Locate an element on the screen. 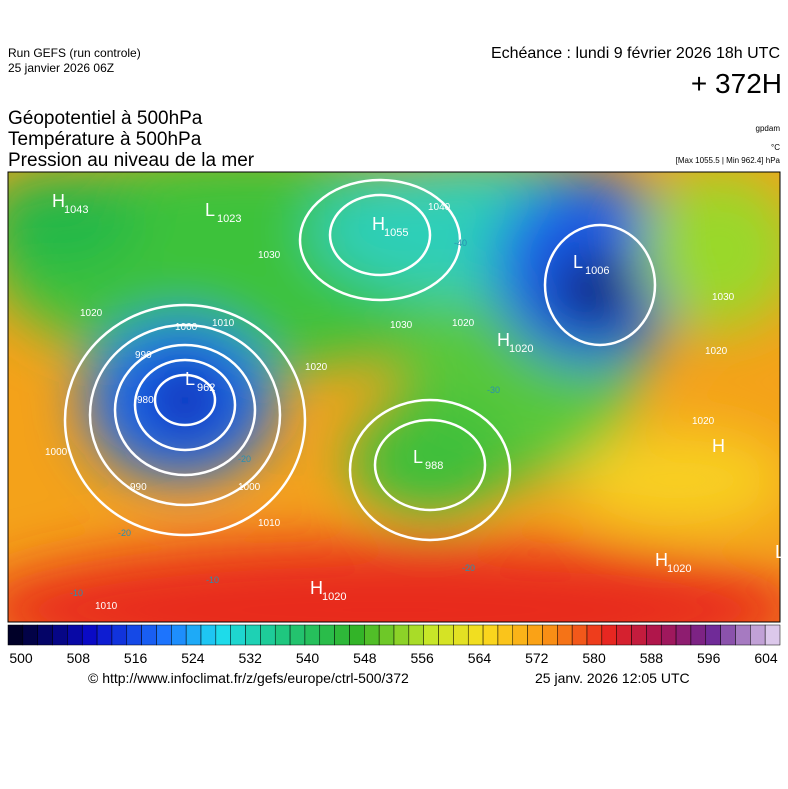  max-min: [Max 1055.5 | Min 962.4] hPa is located at coordinates (727, 160).